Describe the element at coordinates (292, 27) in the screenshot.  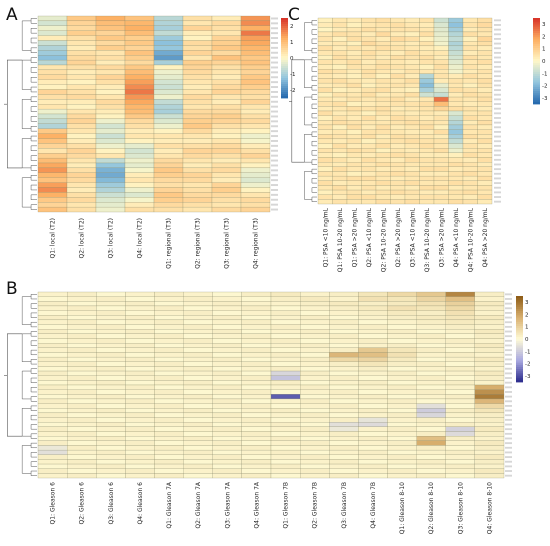
I see `colorbar-tick-label: 2` at that location.